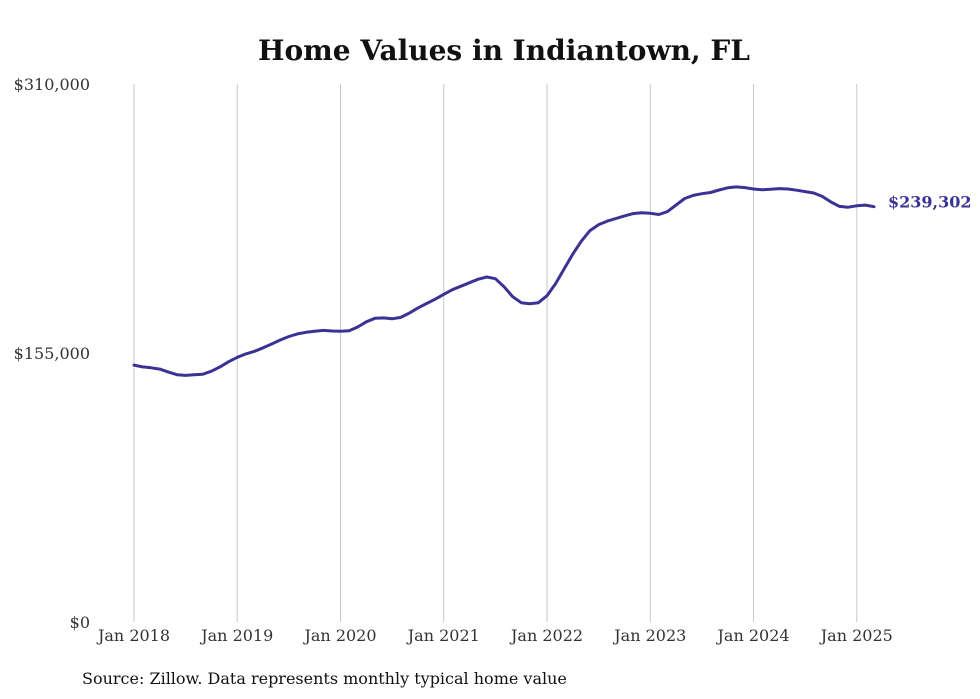 This screenshot has height=699, width=980. Describe the element at coordinates (930, 202) in the screenshot. I see `end-value-label: $239,302` at that location.